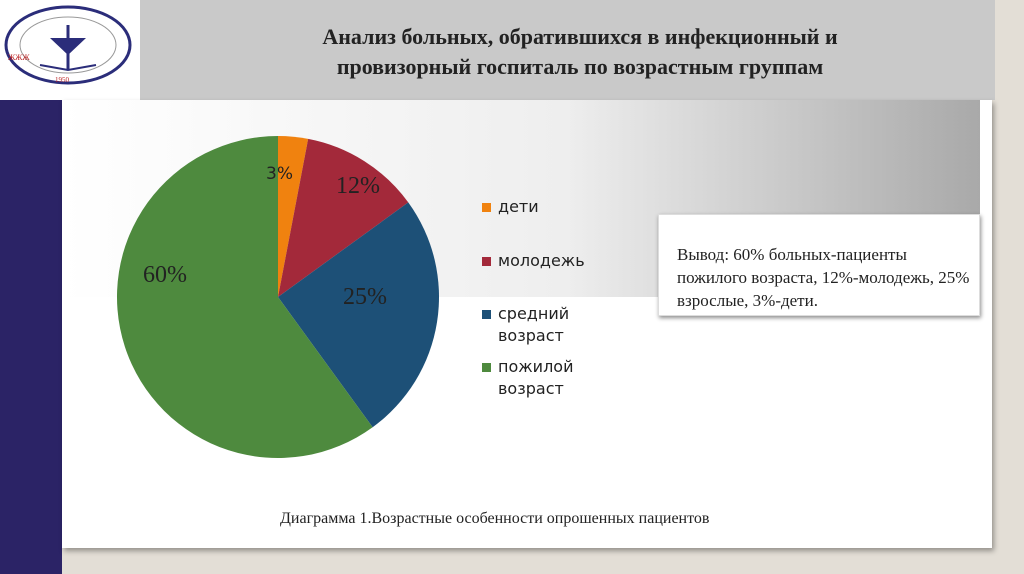 This screenshot has width=1024, height=574. Describe the element at coordinates (534, 324) in the screenshot. I see `legend-label: средний возраст` at that location.